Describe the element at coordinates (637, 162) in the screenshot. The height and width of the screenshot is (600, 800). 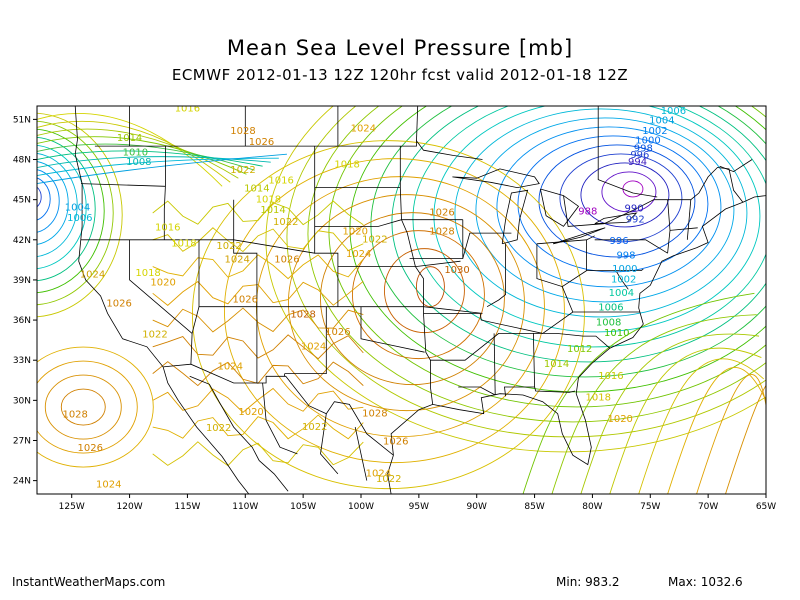
I see `contour-label: 994` at that location.